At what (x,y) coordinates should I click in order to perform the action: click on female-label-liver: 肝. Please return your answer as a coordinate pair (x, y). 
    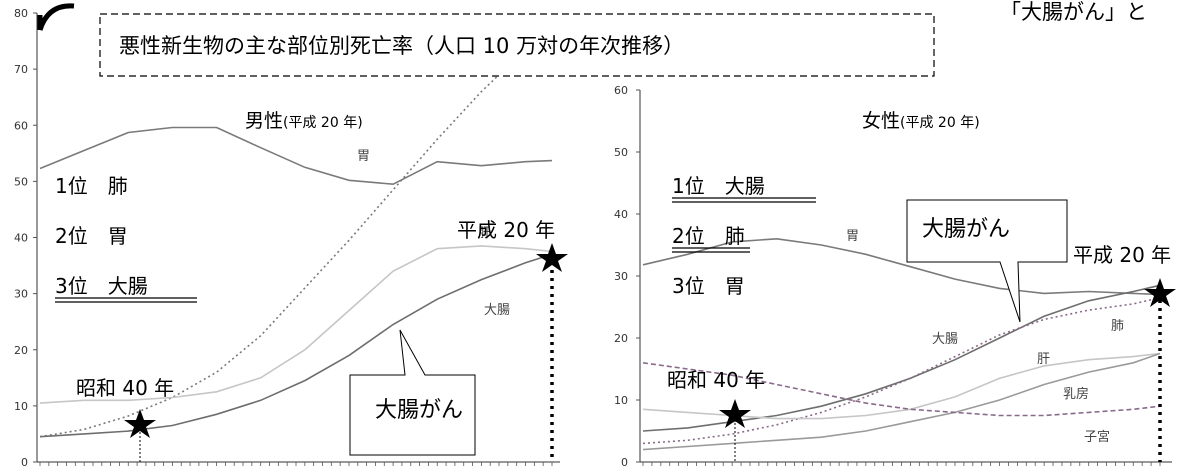
    Looking at the image, I should click on (1043, 359).